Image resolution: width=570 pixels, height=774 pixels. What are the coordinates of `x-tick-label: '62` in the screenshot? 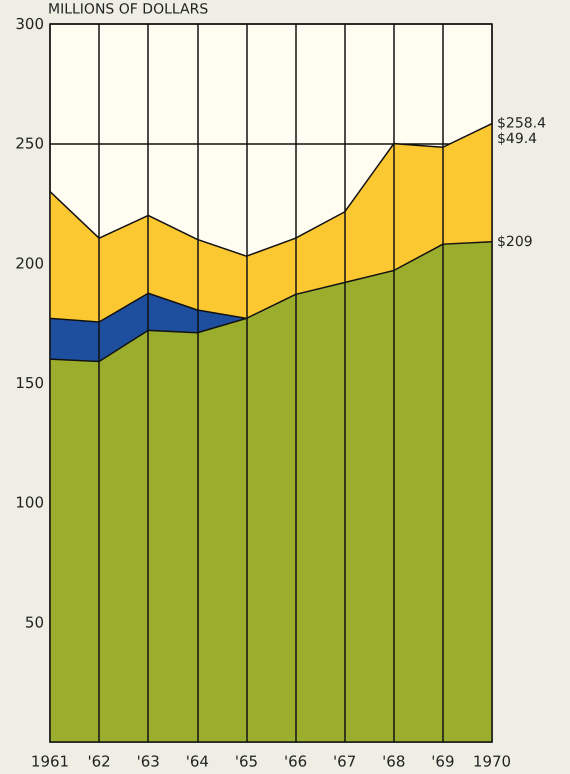 It's located at (99, 761).